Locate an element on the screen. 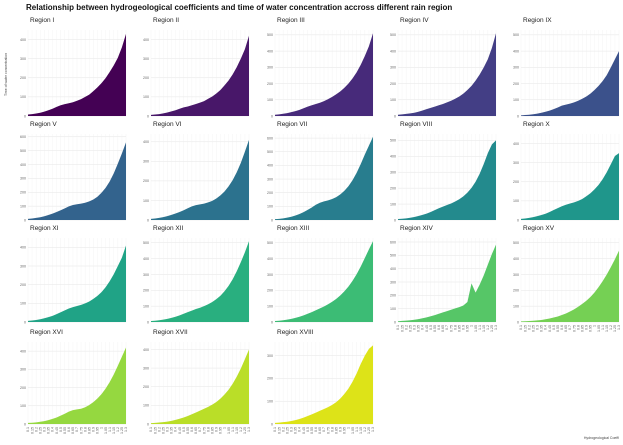 This screenshot has height=445, width=623. panel-strip-label: Region VIII is located at coordinates (416, 124).